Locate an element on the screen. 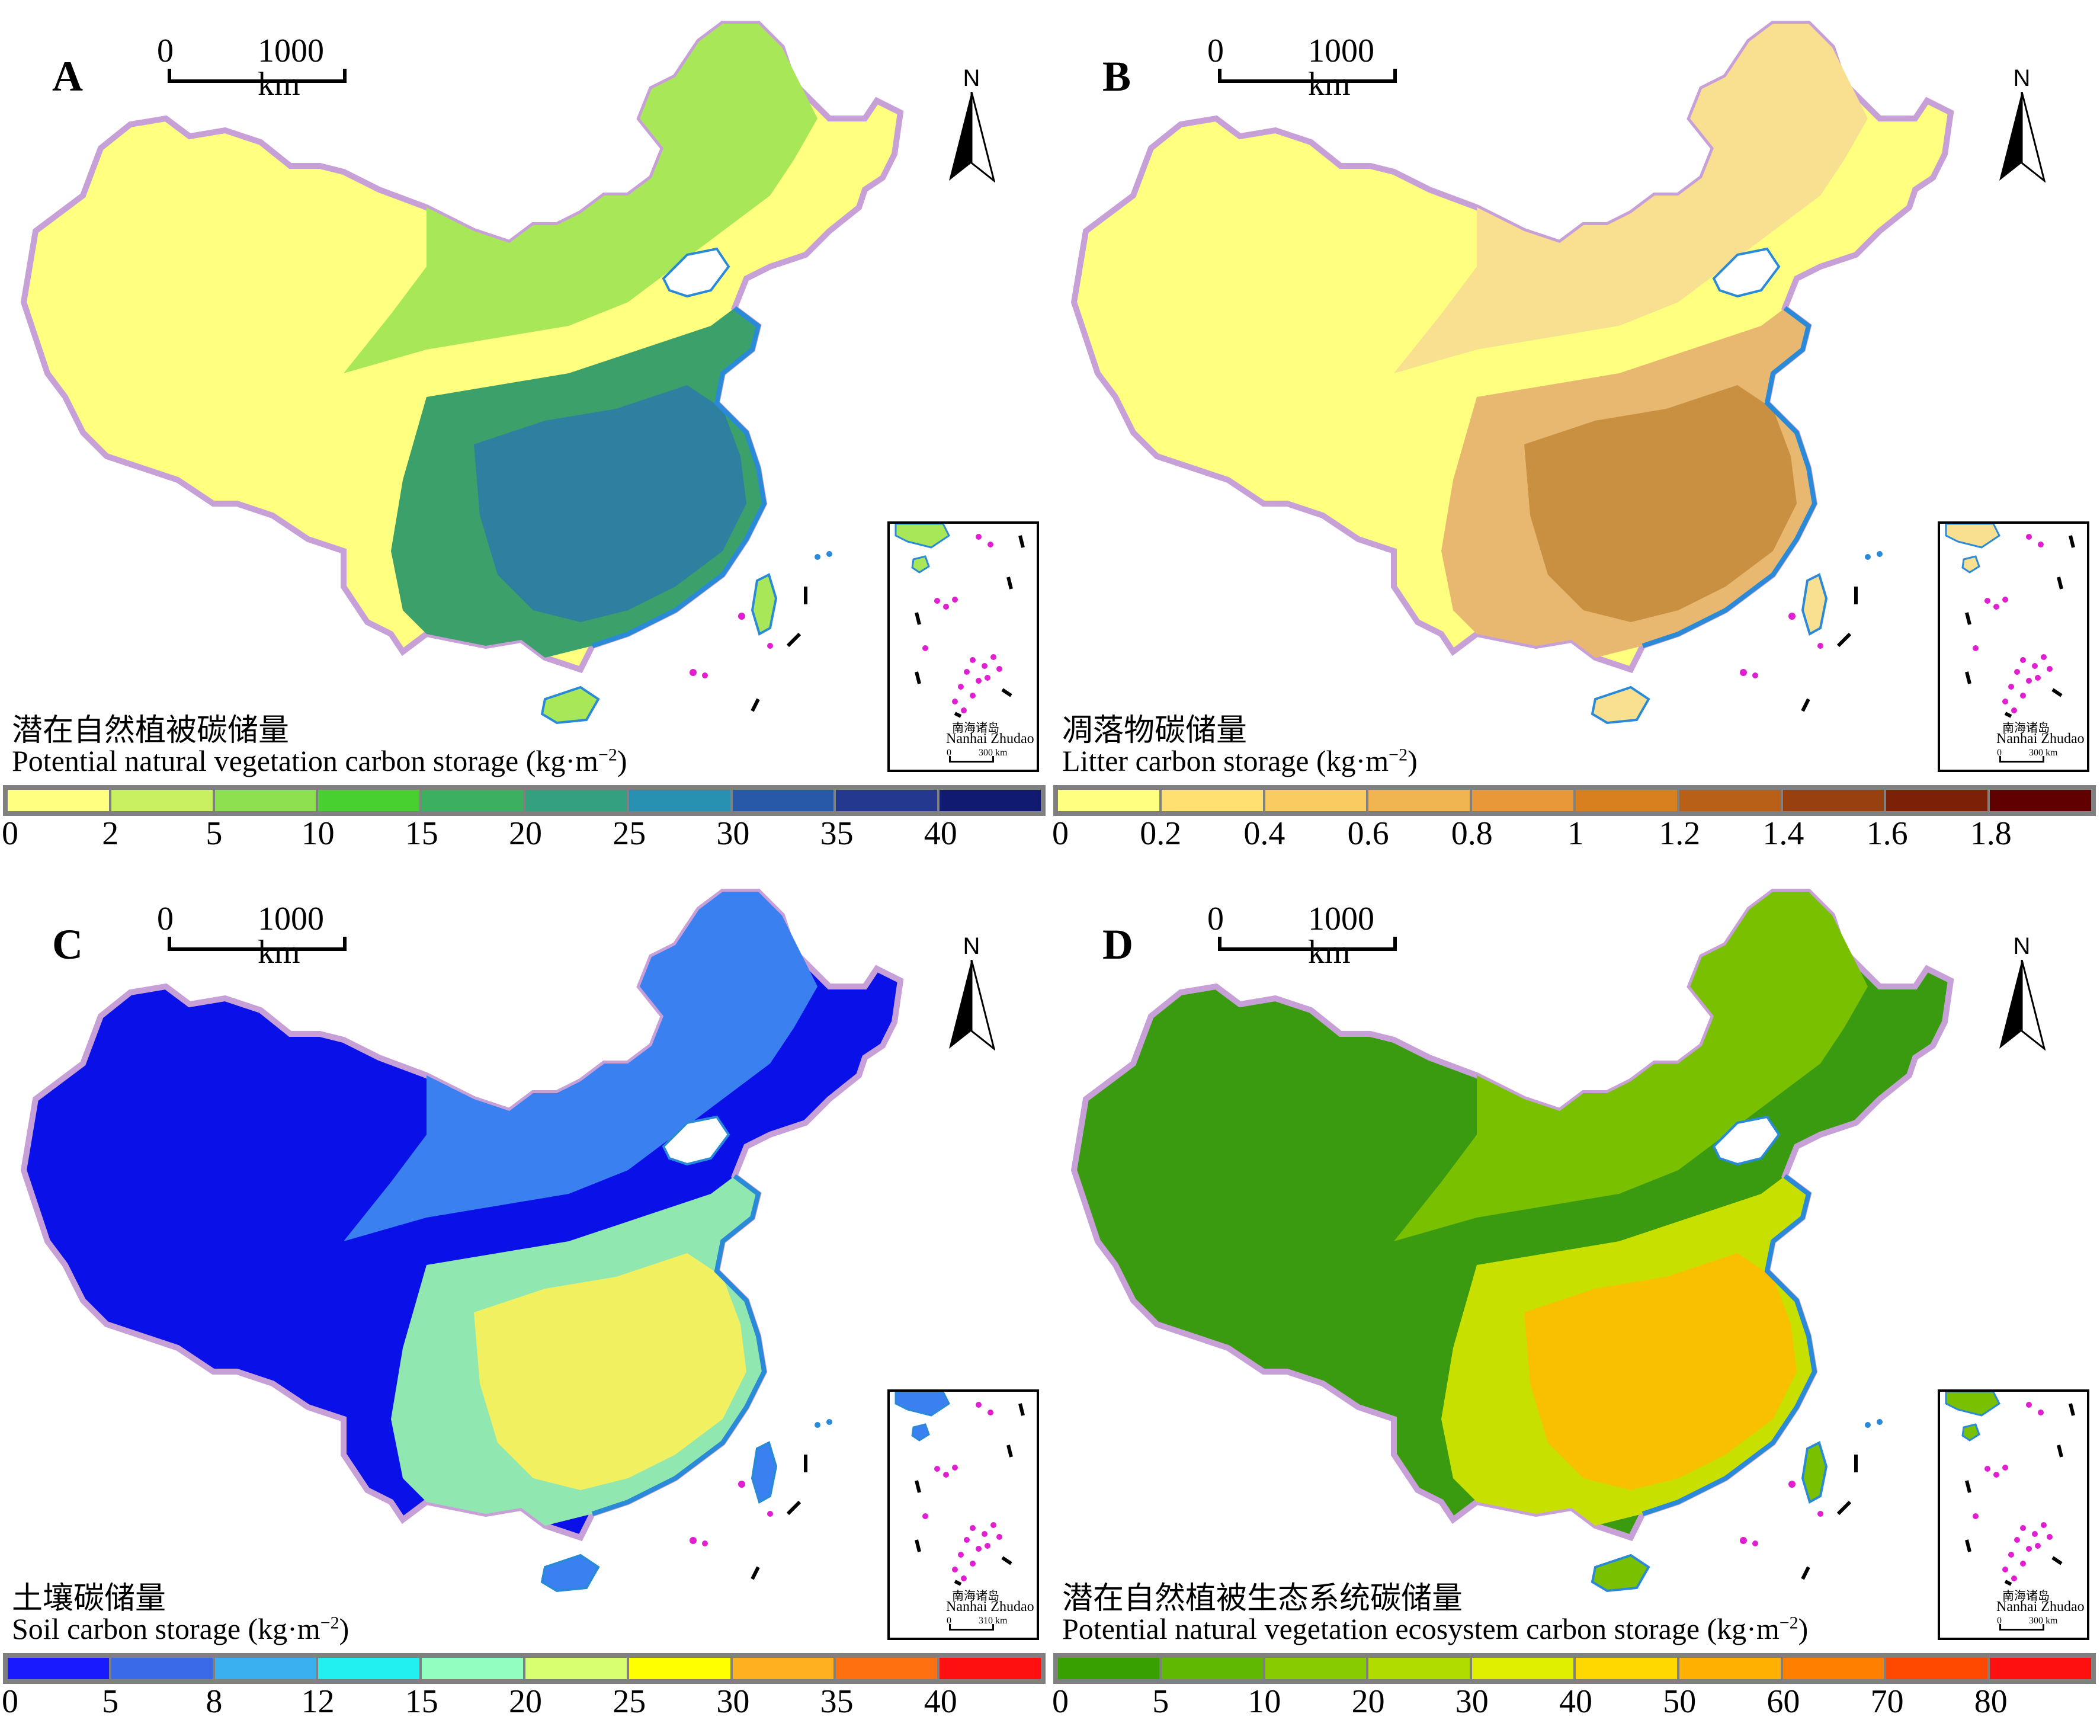  legend-tick-labels: 0 0.2 0.4 0.6 0.8 1 1.2 1.4 1.6 1.8 is located at coordinates (1571, 833).